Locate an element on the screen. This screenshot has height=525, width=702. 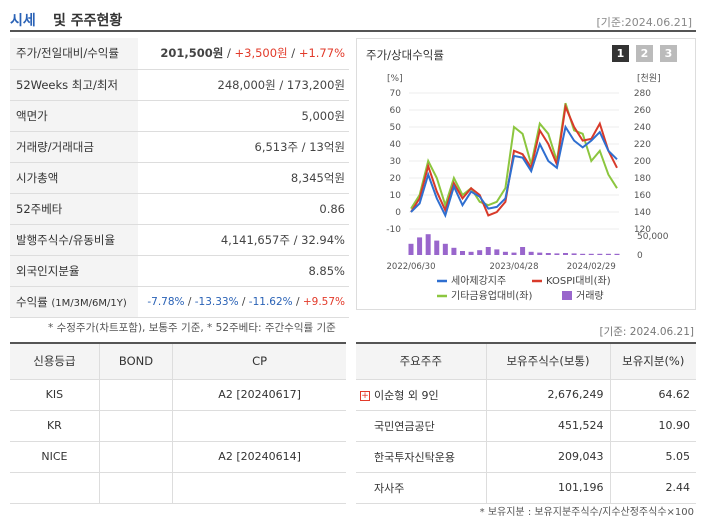
chart-page-1-button: 1 is located at coordinates (620, 53).